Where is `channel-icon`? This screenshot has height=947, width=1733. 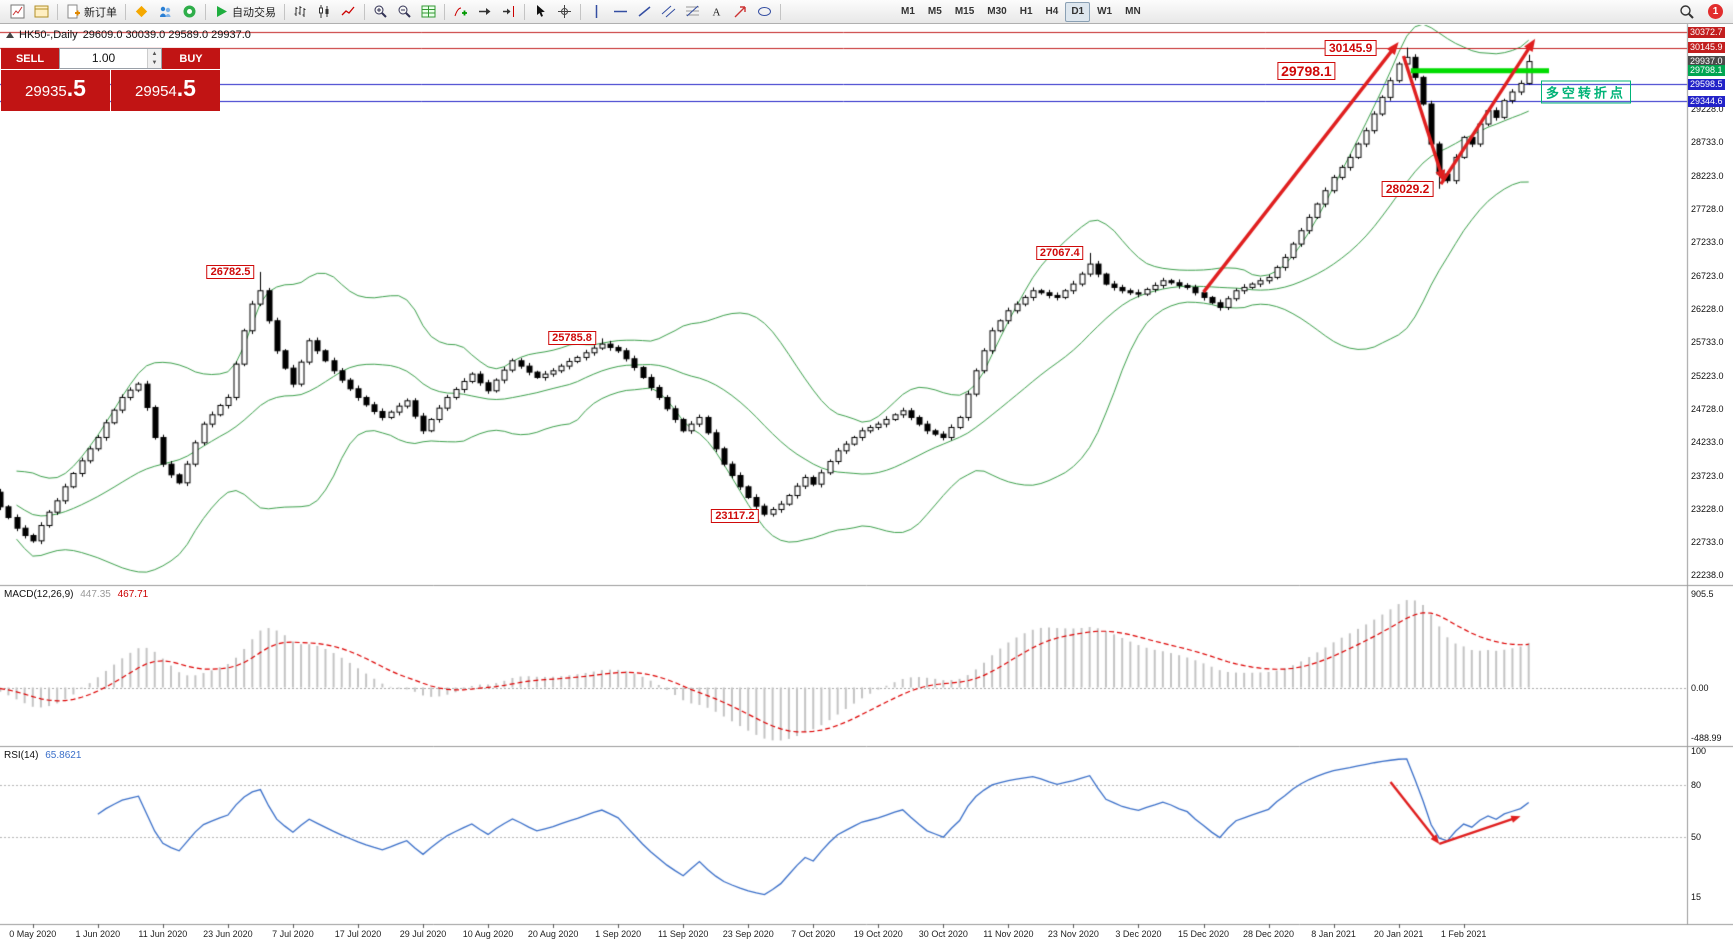
channel-icon is located at coordinates (668, 11).